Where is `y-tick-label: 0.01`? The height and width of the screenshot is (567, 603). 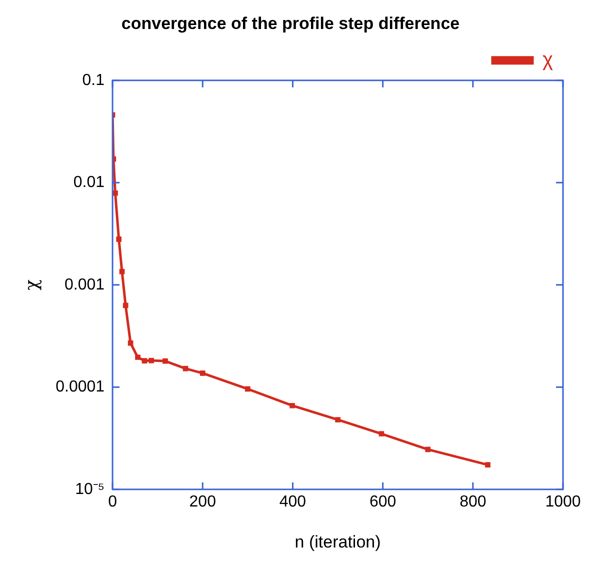 y-tick-label: 0.01 is located at coordinates (89, 183).